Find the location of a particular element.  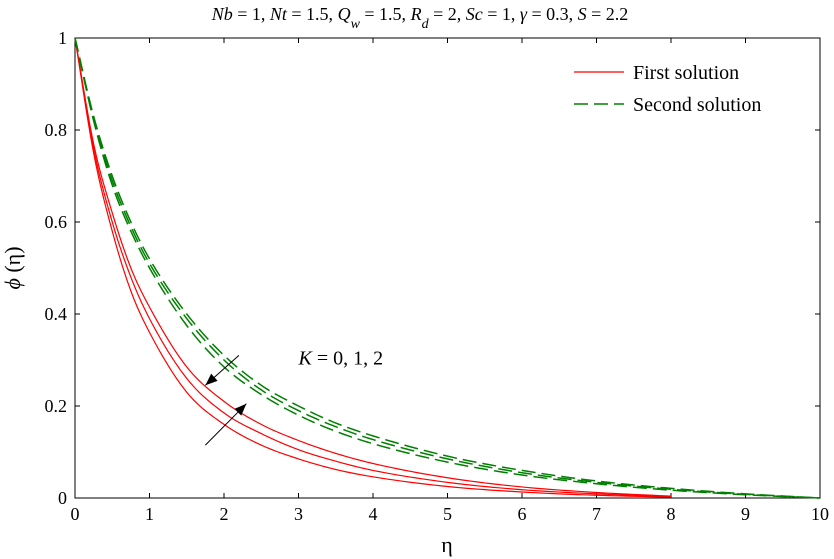

x-tick-label: 6 is located at coordinates (522, 514).